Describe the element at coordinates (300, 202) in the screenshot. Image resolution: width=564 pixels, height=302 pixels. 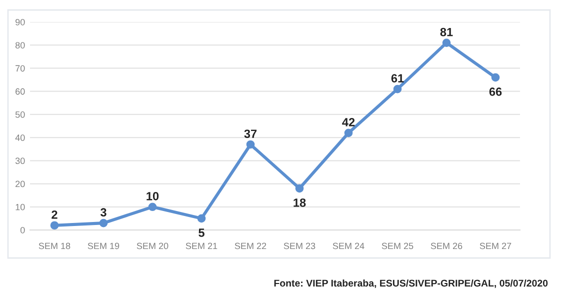
I see `data-label: 18` at that location.